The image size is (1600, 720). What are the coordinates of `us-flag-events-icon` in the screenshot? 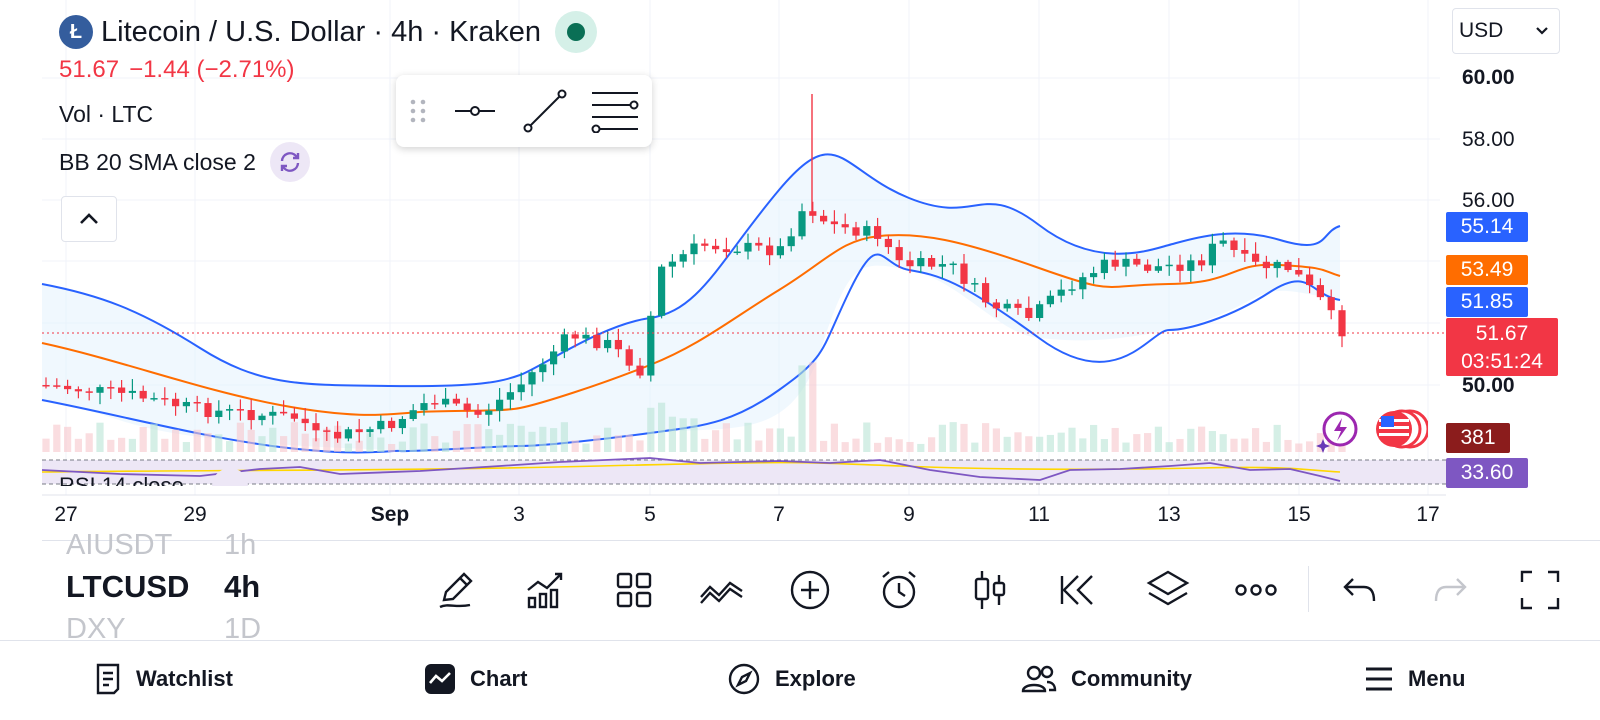 It's located at (1401, 429).